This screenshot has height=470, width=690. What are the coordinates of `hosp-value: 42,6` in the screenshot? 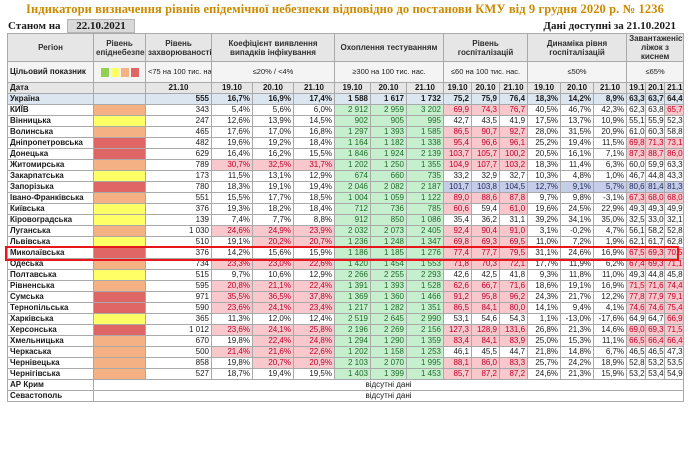 It's located at (458, 275).